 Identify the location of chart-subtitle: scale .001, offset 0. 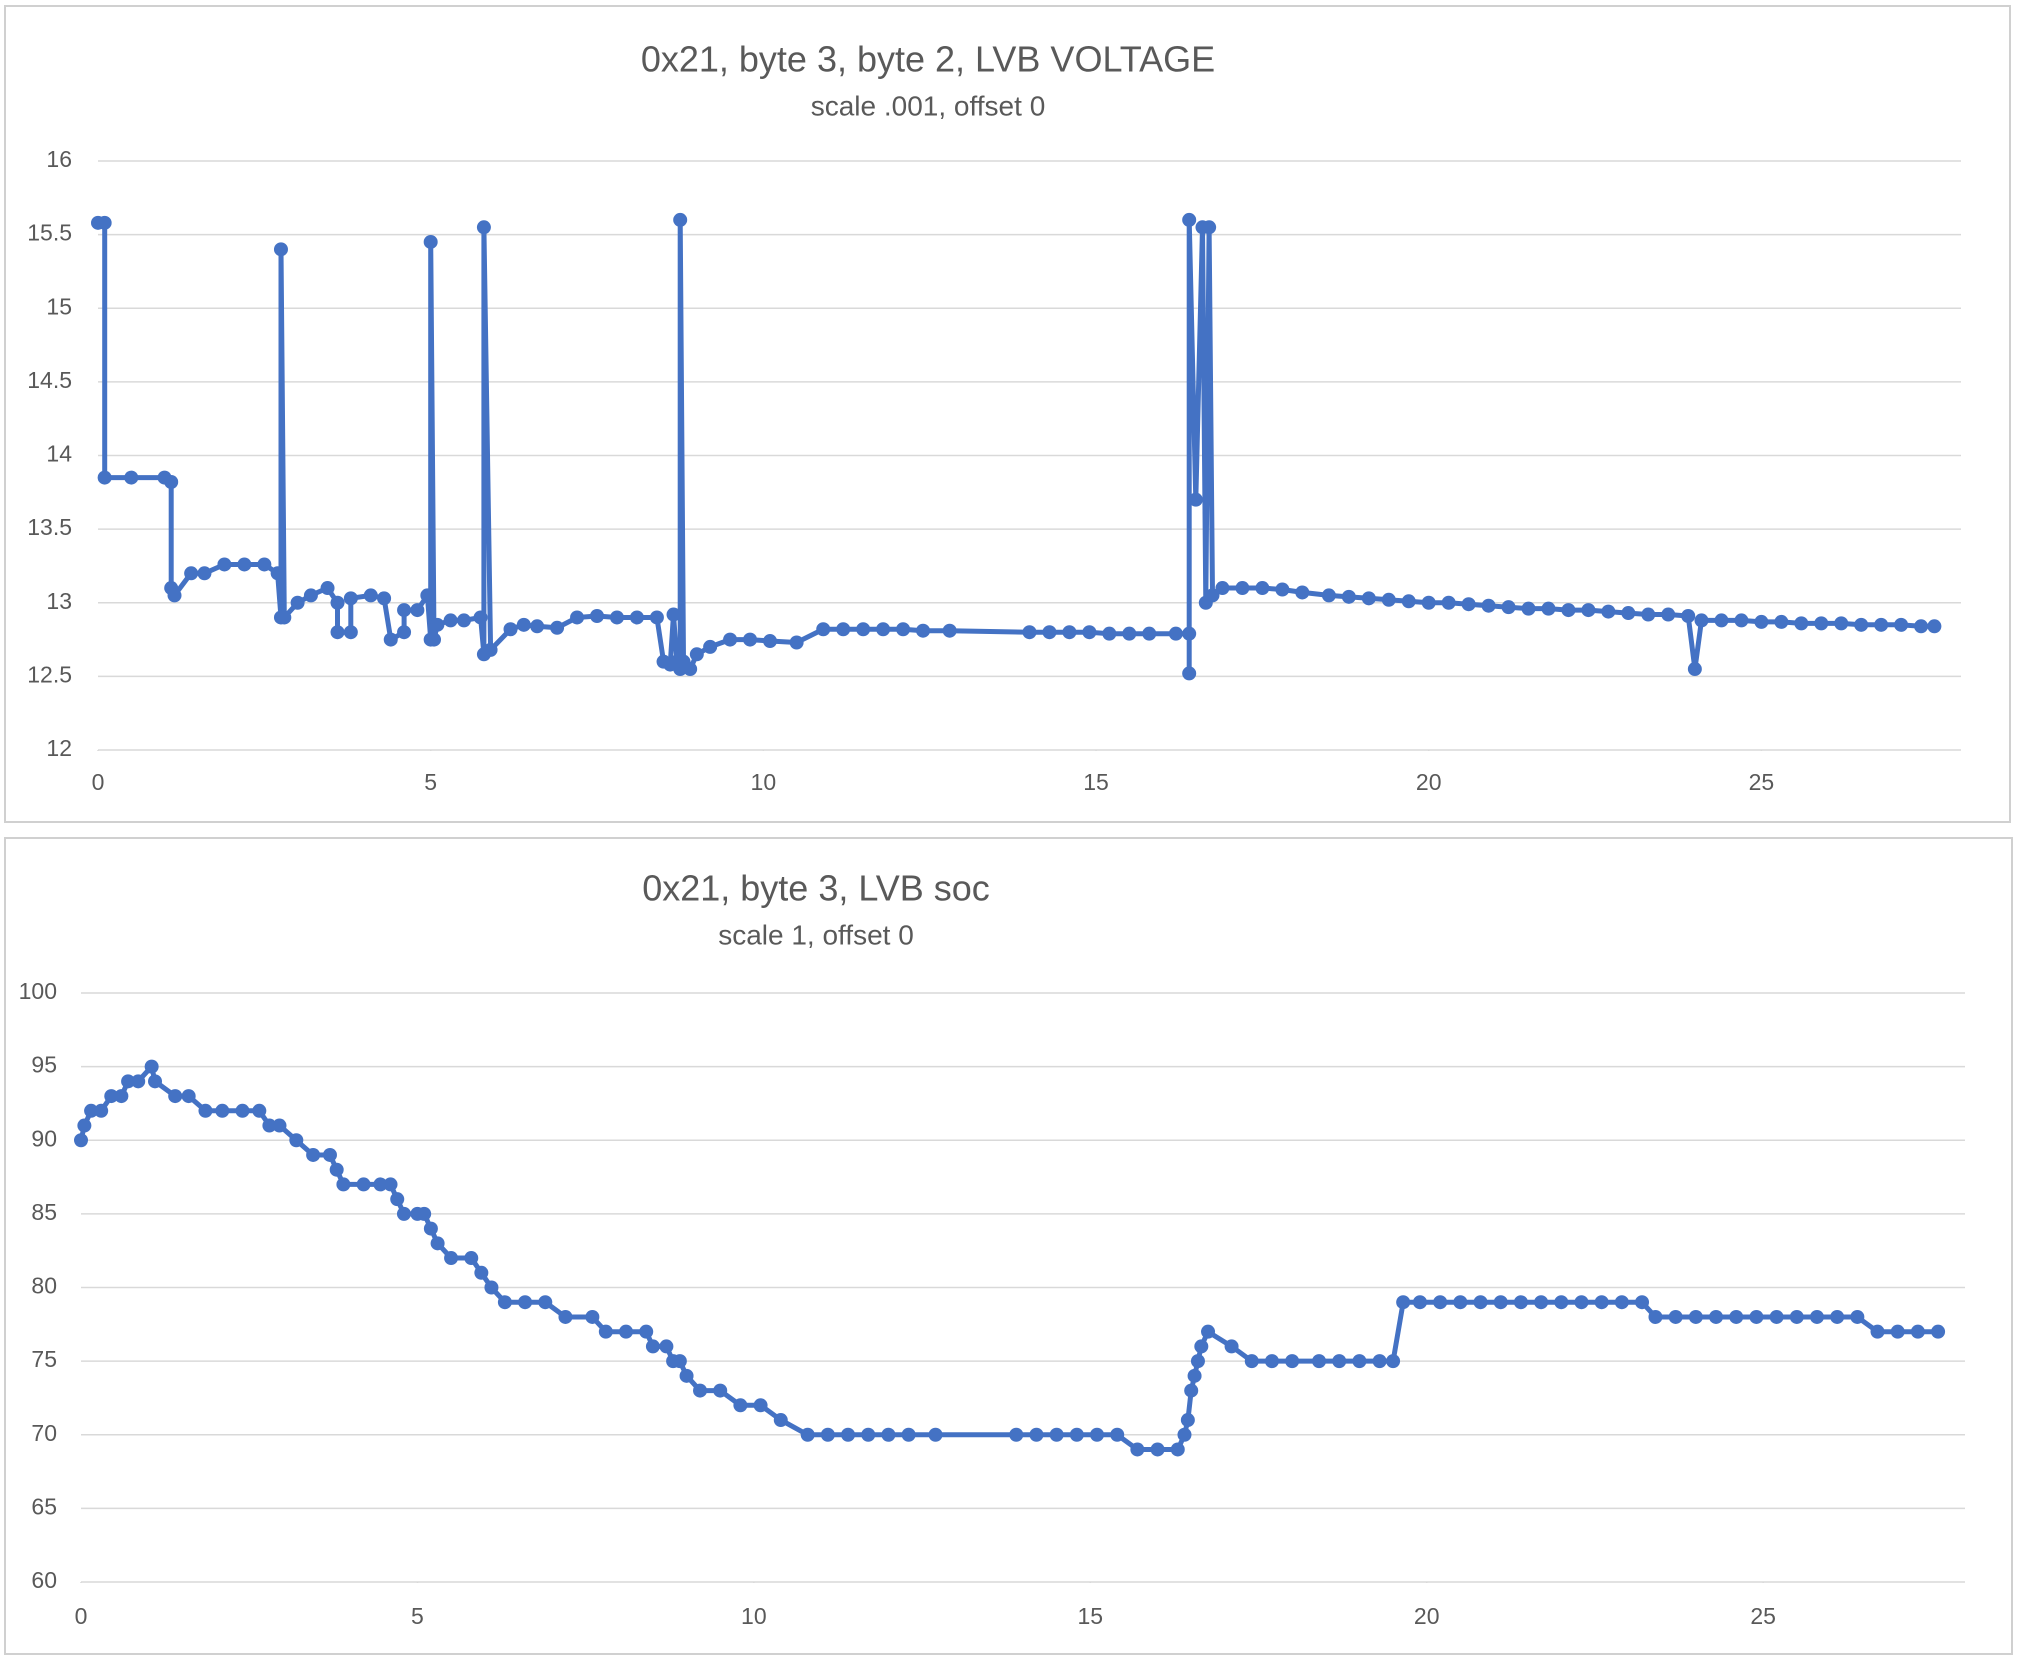
(928, 105).